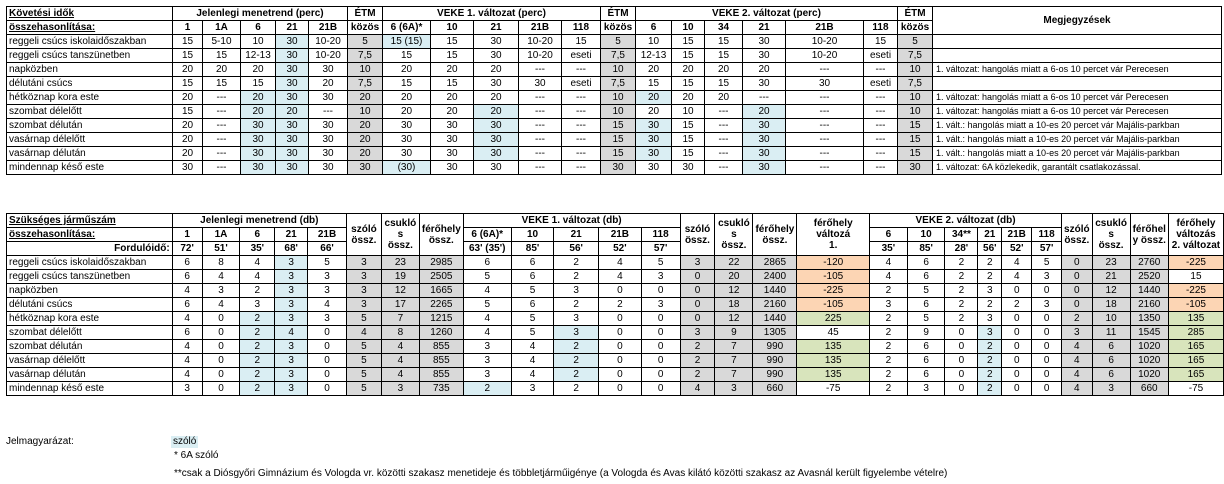 Image resolution: width=1224 pixels, height=484 pixels. What do you see at coordinates (618, 27) in the screenshot?
I see `t1-kozos-header: közös` at bounding box center [618, 27].